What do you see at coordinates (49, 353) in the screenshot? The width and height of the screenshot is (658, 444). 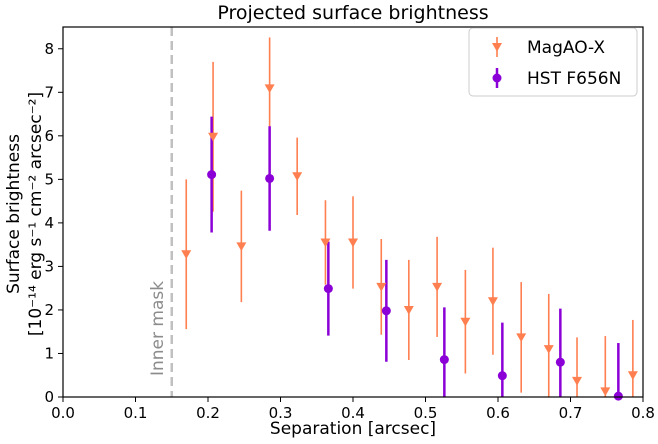 I see `y-tick-label: 1` at bounding box center [49, 353].